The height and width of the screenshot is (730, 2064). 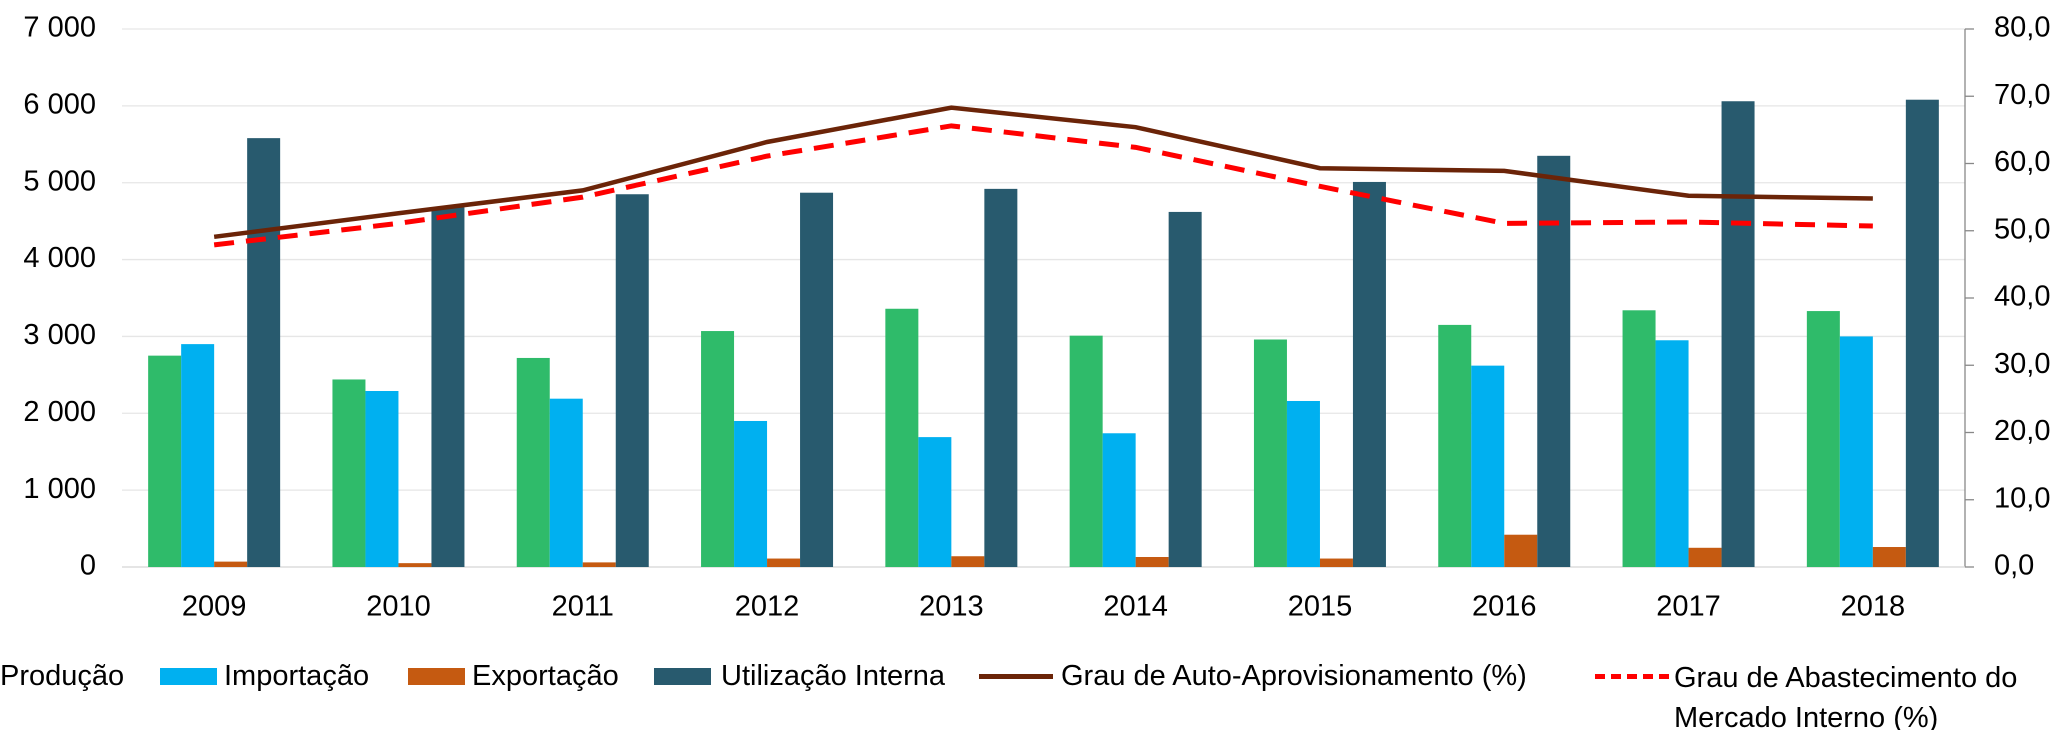 What do you see at coordinates (2022, 297) in the screenshot?
I see `y2-tick-label: 40,0` at bounding box center [2022, 297].